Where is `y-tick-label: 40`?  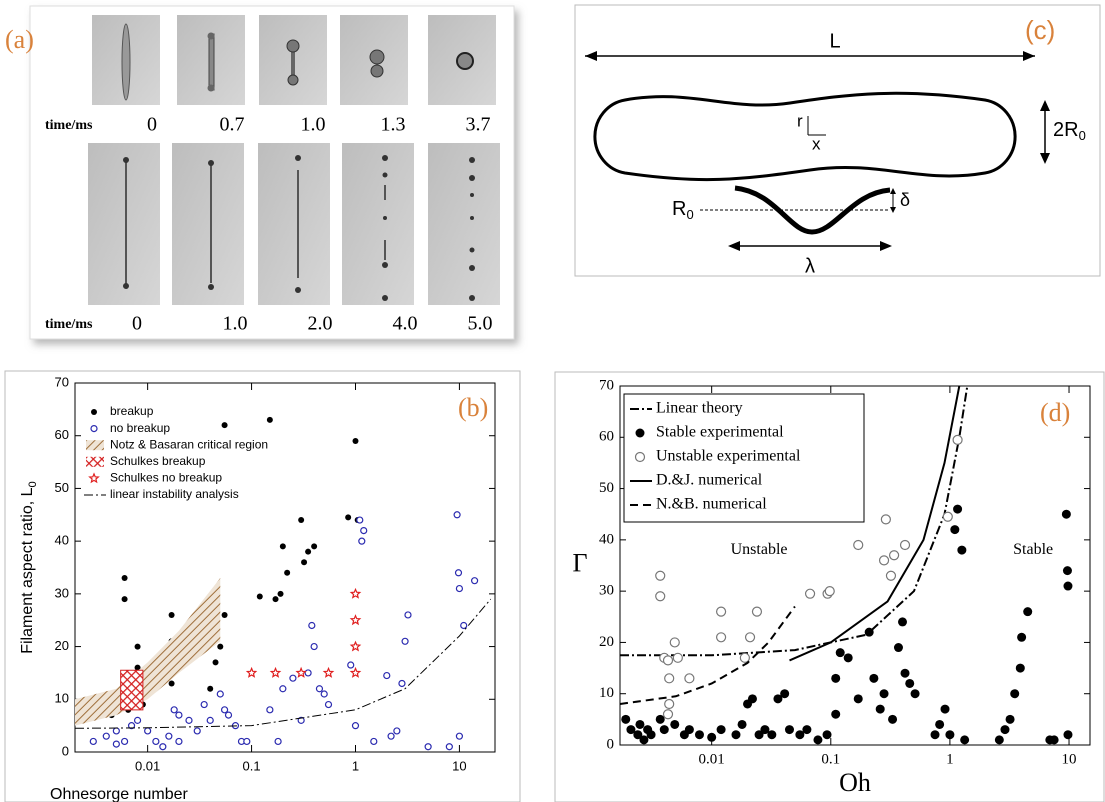
y-tick-label: 40 is located at coordinates (62, 540).